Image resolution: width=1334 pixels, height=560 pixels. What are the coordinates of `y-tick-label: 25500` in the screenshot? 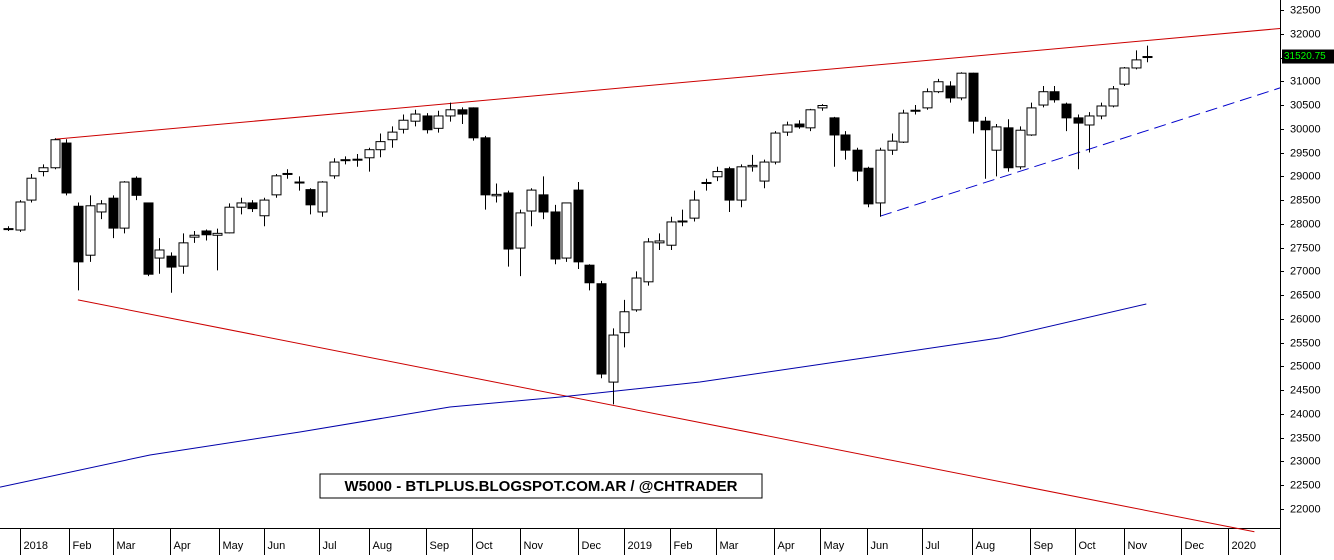 It's located at (1305, 343).